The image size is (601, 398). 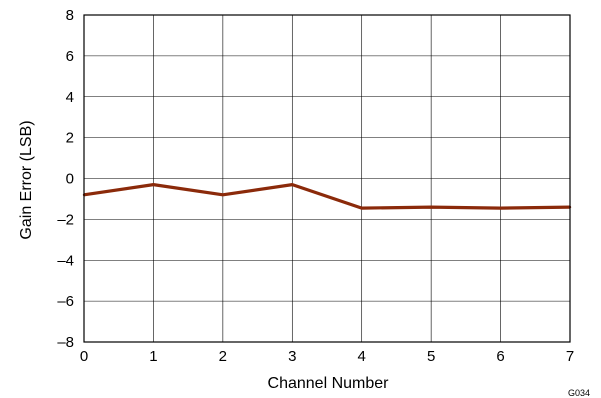 What do you see at coordinates (70, 138) in the screenshot?
I see `y-tick-label: 2` at bounding box center [70, 138].